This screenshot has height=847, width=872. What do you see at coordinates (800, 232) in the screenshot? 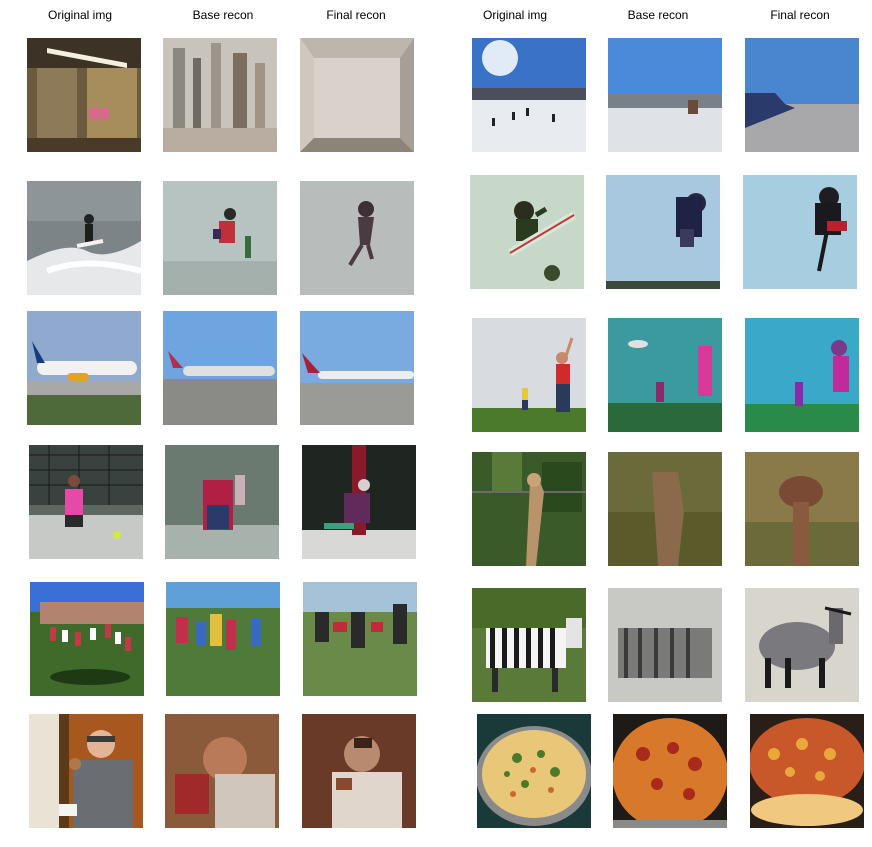
I see `image-final-snowboarder` at bounding box center [800, 232].